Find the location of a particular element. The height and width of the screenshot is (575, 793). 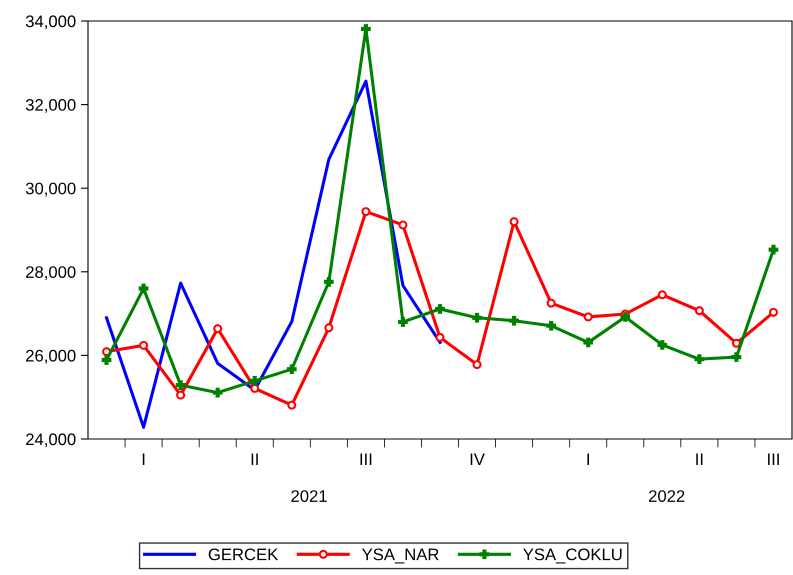

y-tick-label: 26,000 is located at coordinates (51, 357).